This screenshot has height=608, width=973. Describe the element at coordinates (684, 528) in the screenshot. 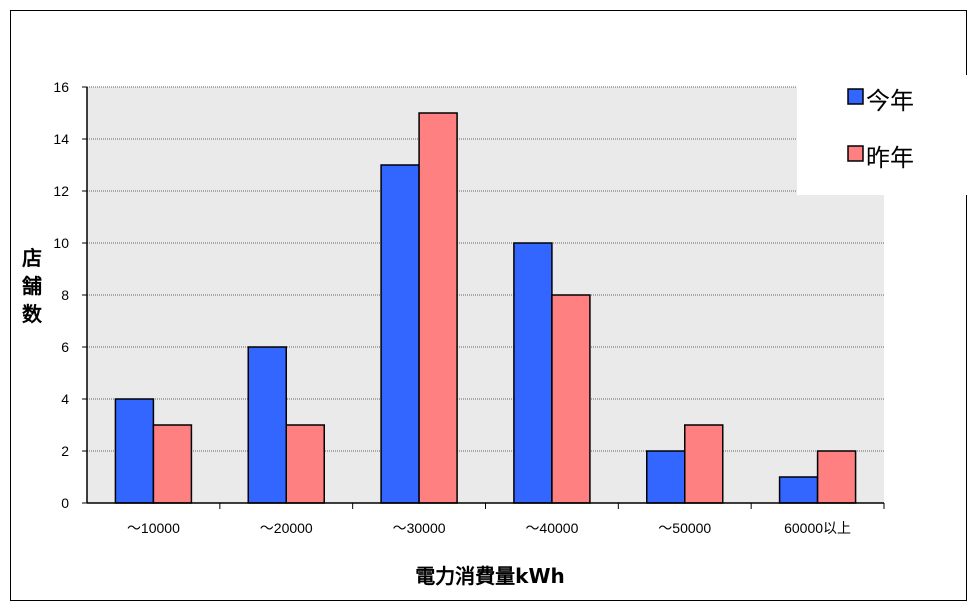

I see `x-tick-label: ～50000` at that location.